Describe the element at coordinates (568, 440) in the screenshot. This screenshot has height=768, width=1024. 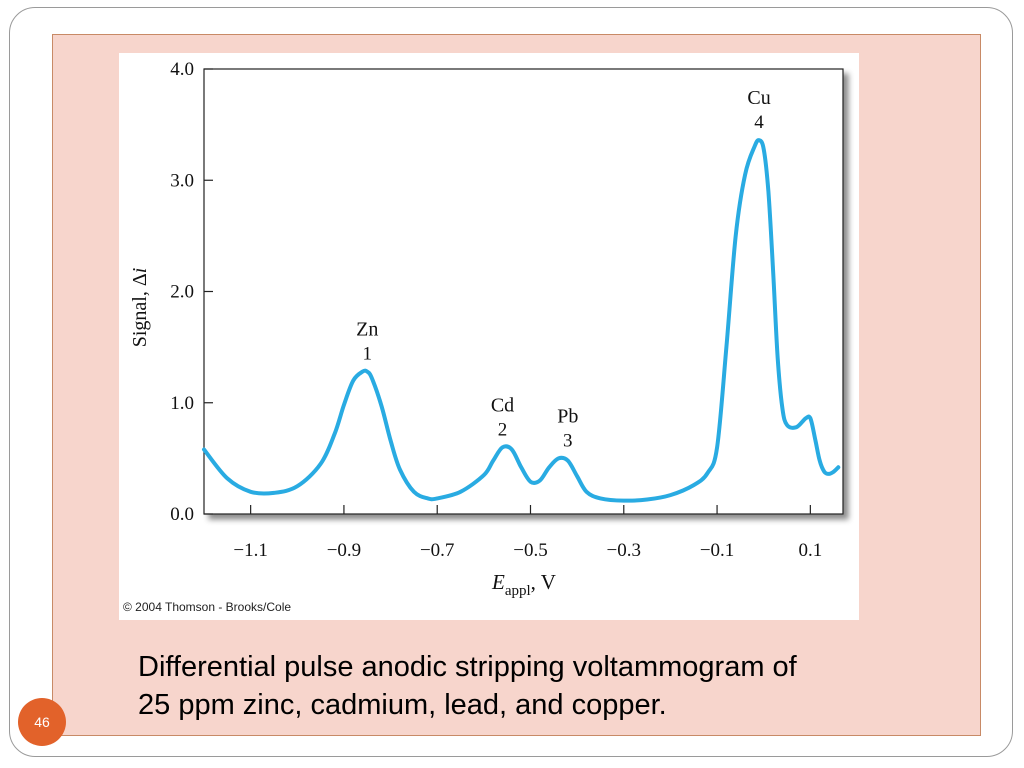
I see `peak-number-label: 3` at that location.